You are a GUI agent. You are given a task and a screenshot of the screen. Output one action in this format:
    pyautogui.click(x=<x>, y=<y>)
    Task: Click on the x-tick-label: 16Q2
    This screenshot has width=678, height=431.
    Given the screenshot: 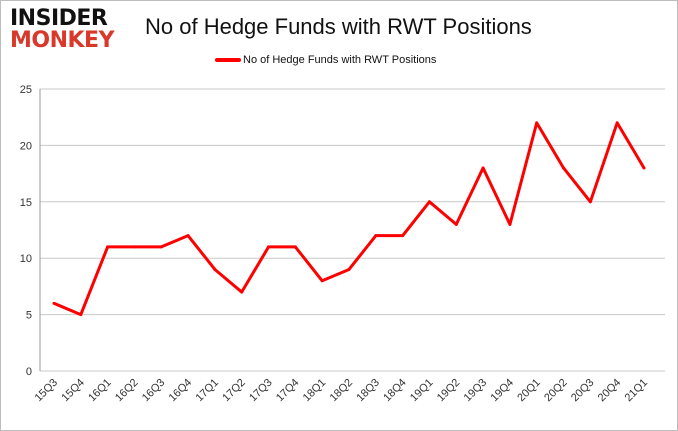 What is the action you would take?
    pyautogui.click(x=127, y=391)
    